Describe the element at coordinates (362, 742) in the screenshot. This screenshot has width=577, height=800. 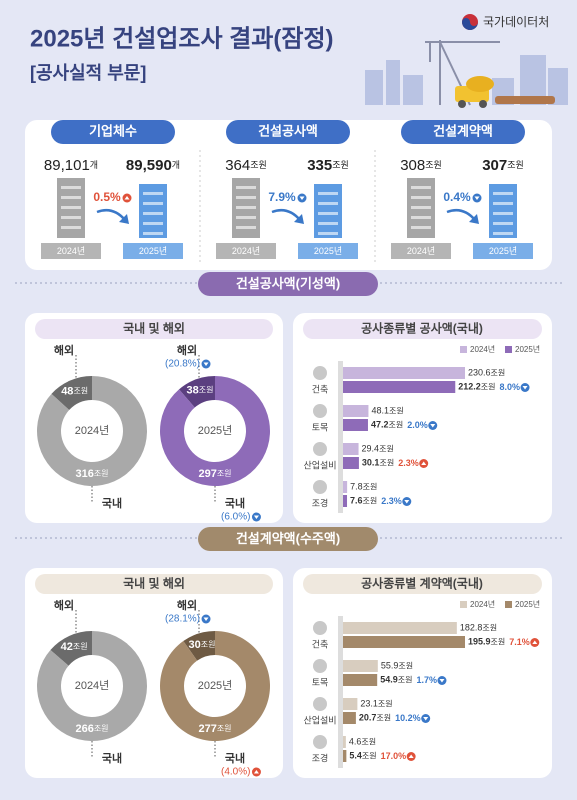
I see `bar-label: 4.6조원` at that location.